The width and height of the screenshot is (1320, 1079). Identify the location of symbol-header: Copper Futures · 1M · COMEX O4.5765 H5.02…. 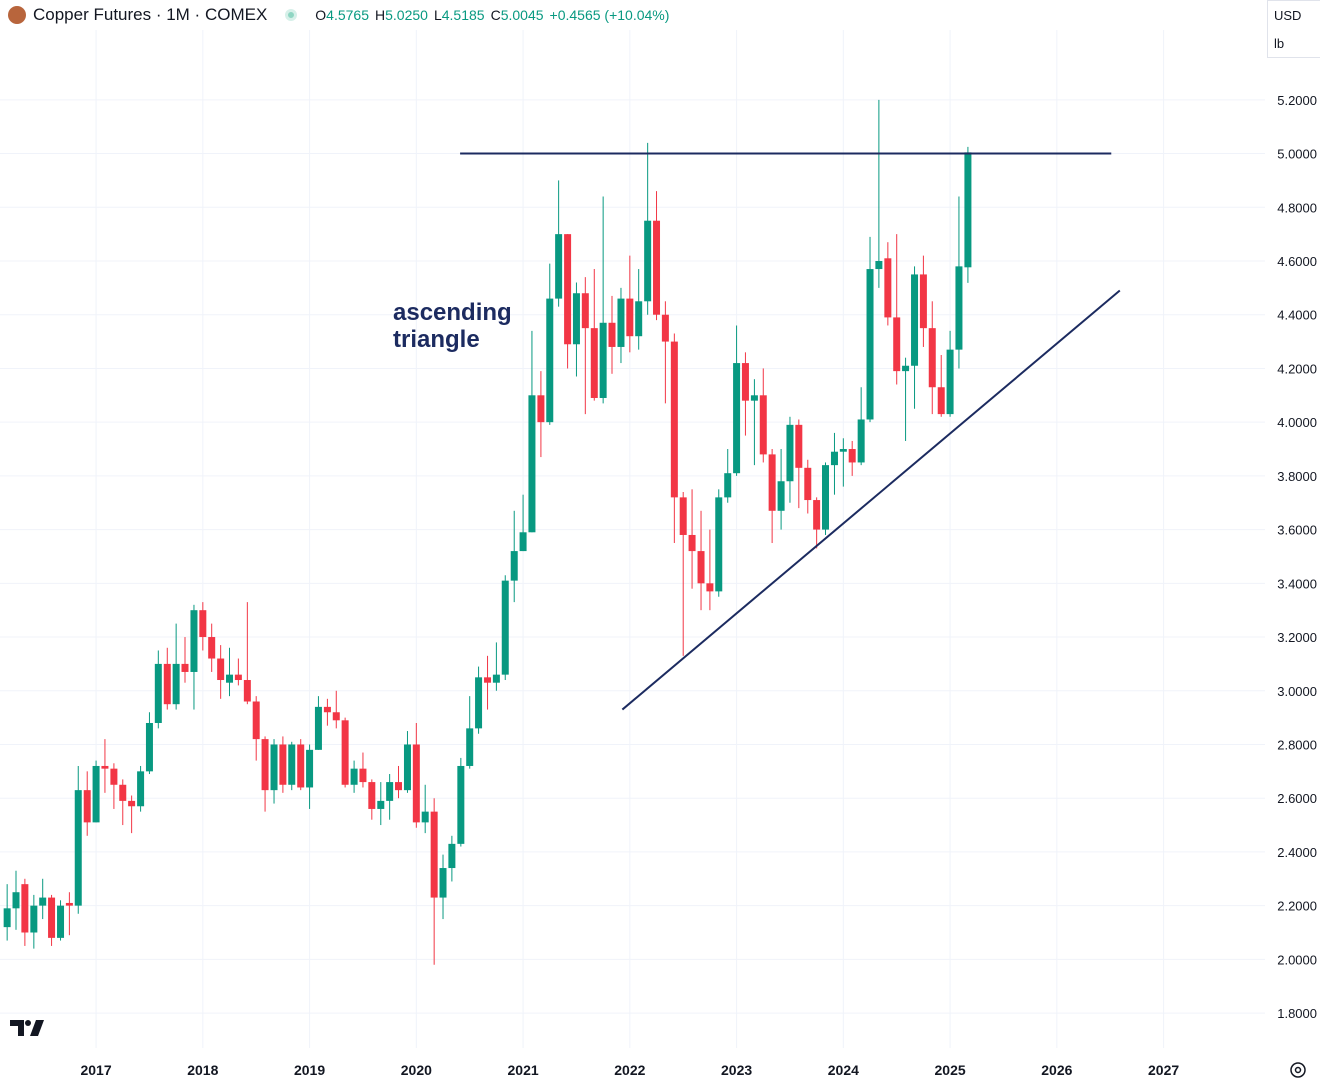
(339, 15).